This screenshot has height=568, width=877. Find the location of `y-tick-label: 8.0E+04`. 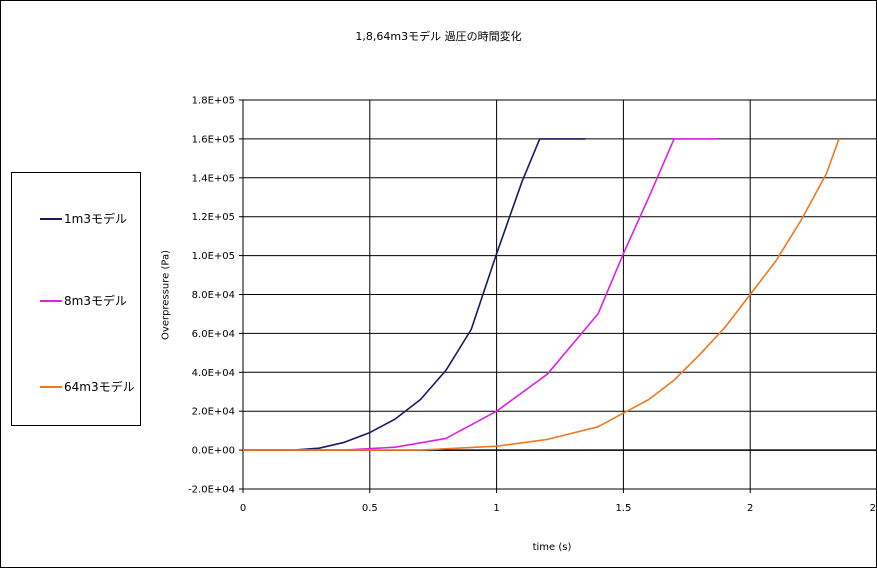

y-tick-label: 8.0E+04 is located at coordinates (213, 295).